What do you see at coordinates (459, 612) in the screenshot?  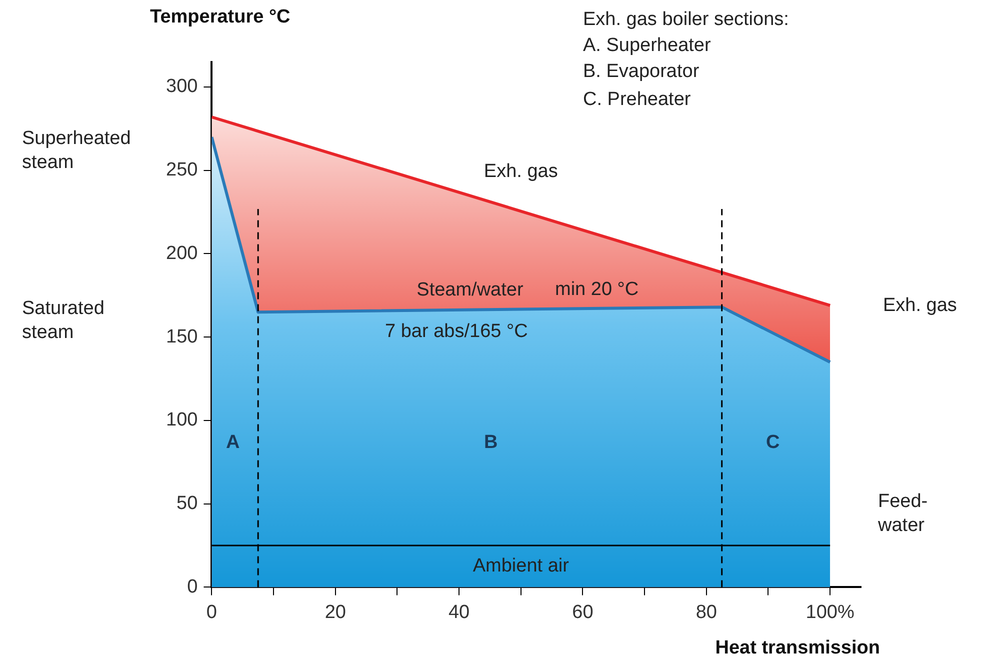 I see `x-tick-label: 40` at bounding box center [459, 612].